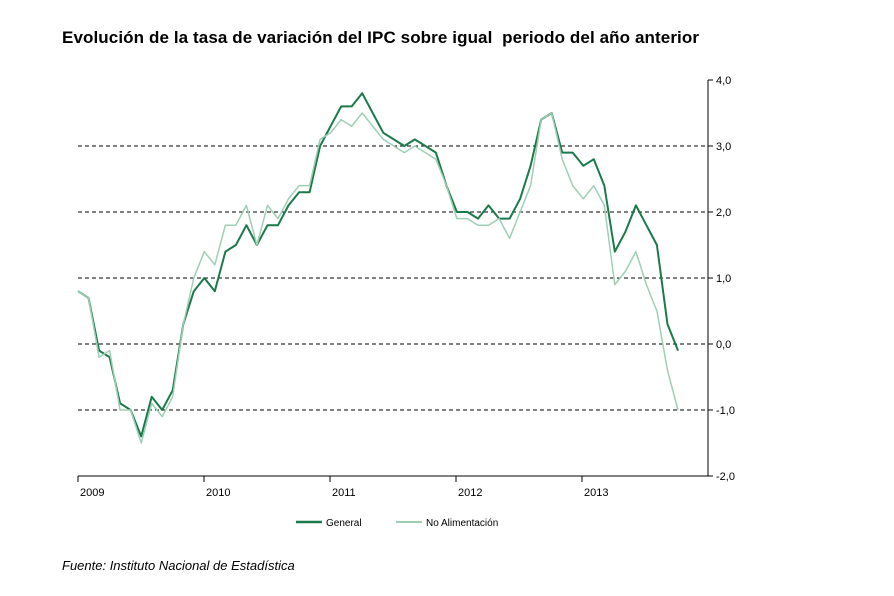 The height and width of the screenshot is (596, 894). I want to click on x-tick-label: 2009, so click(92, 493).